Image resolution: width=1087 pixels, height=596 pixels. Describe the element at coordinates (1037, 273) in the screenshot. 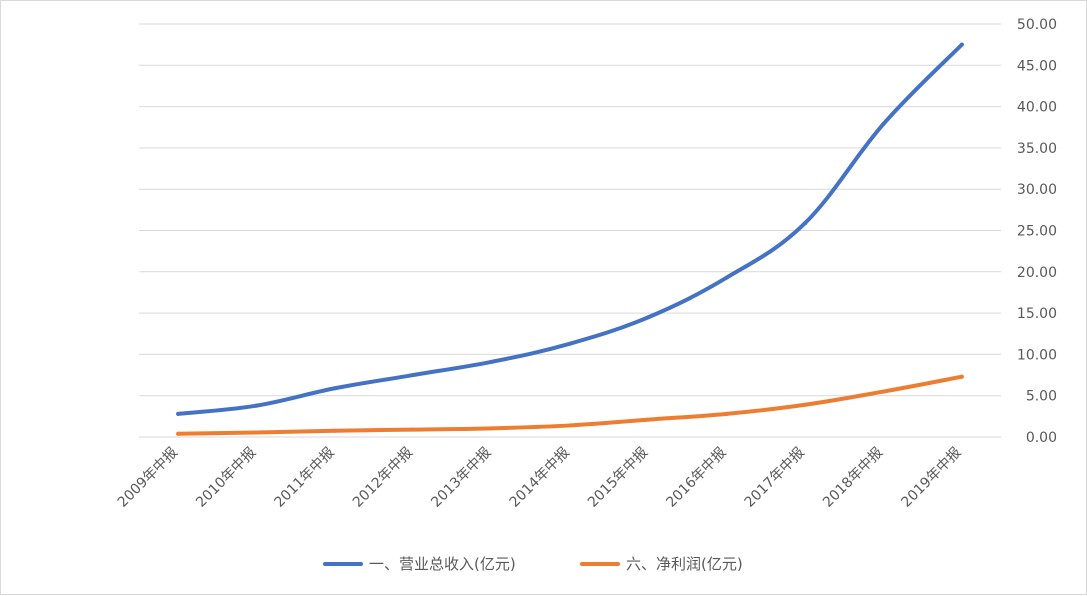

I see `y-tick-label: 20.00` at that location.